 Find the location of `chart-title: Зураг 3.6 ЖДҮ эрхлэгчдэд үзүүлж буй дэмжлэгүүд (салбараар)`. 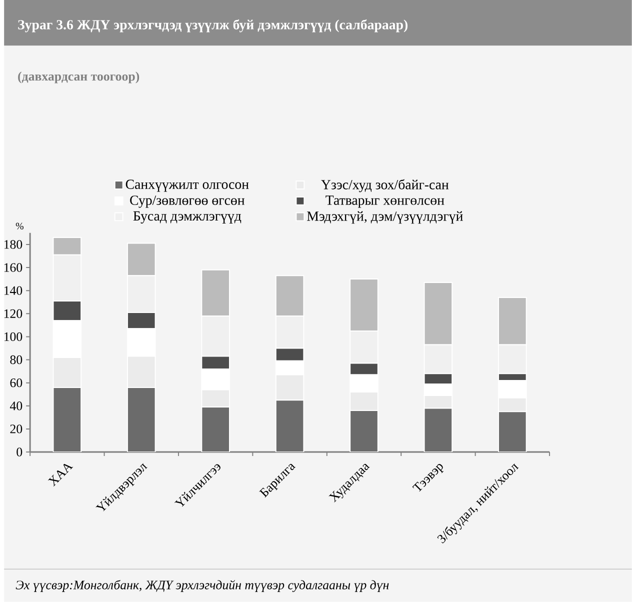

chart-title: Зураг 3.6 ЖДҮ эрхлэгчдэд үзүүлж буй дэмжлэгүүд (салбараар) is located at coordinates (213, 25).